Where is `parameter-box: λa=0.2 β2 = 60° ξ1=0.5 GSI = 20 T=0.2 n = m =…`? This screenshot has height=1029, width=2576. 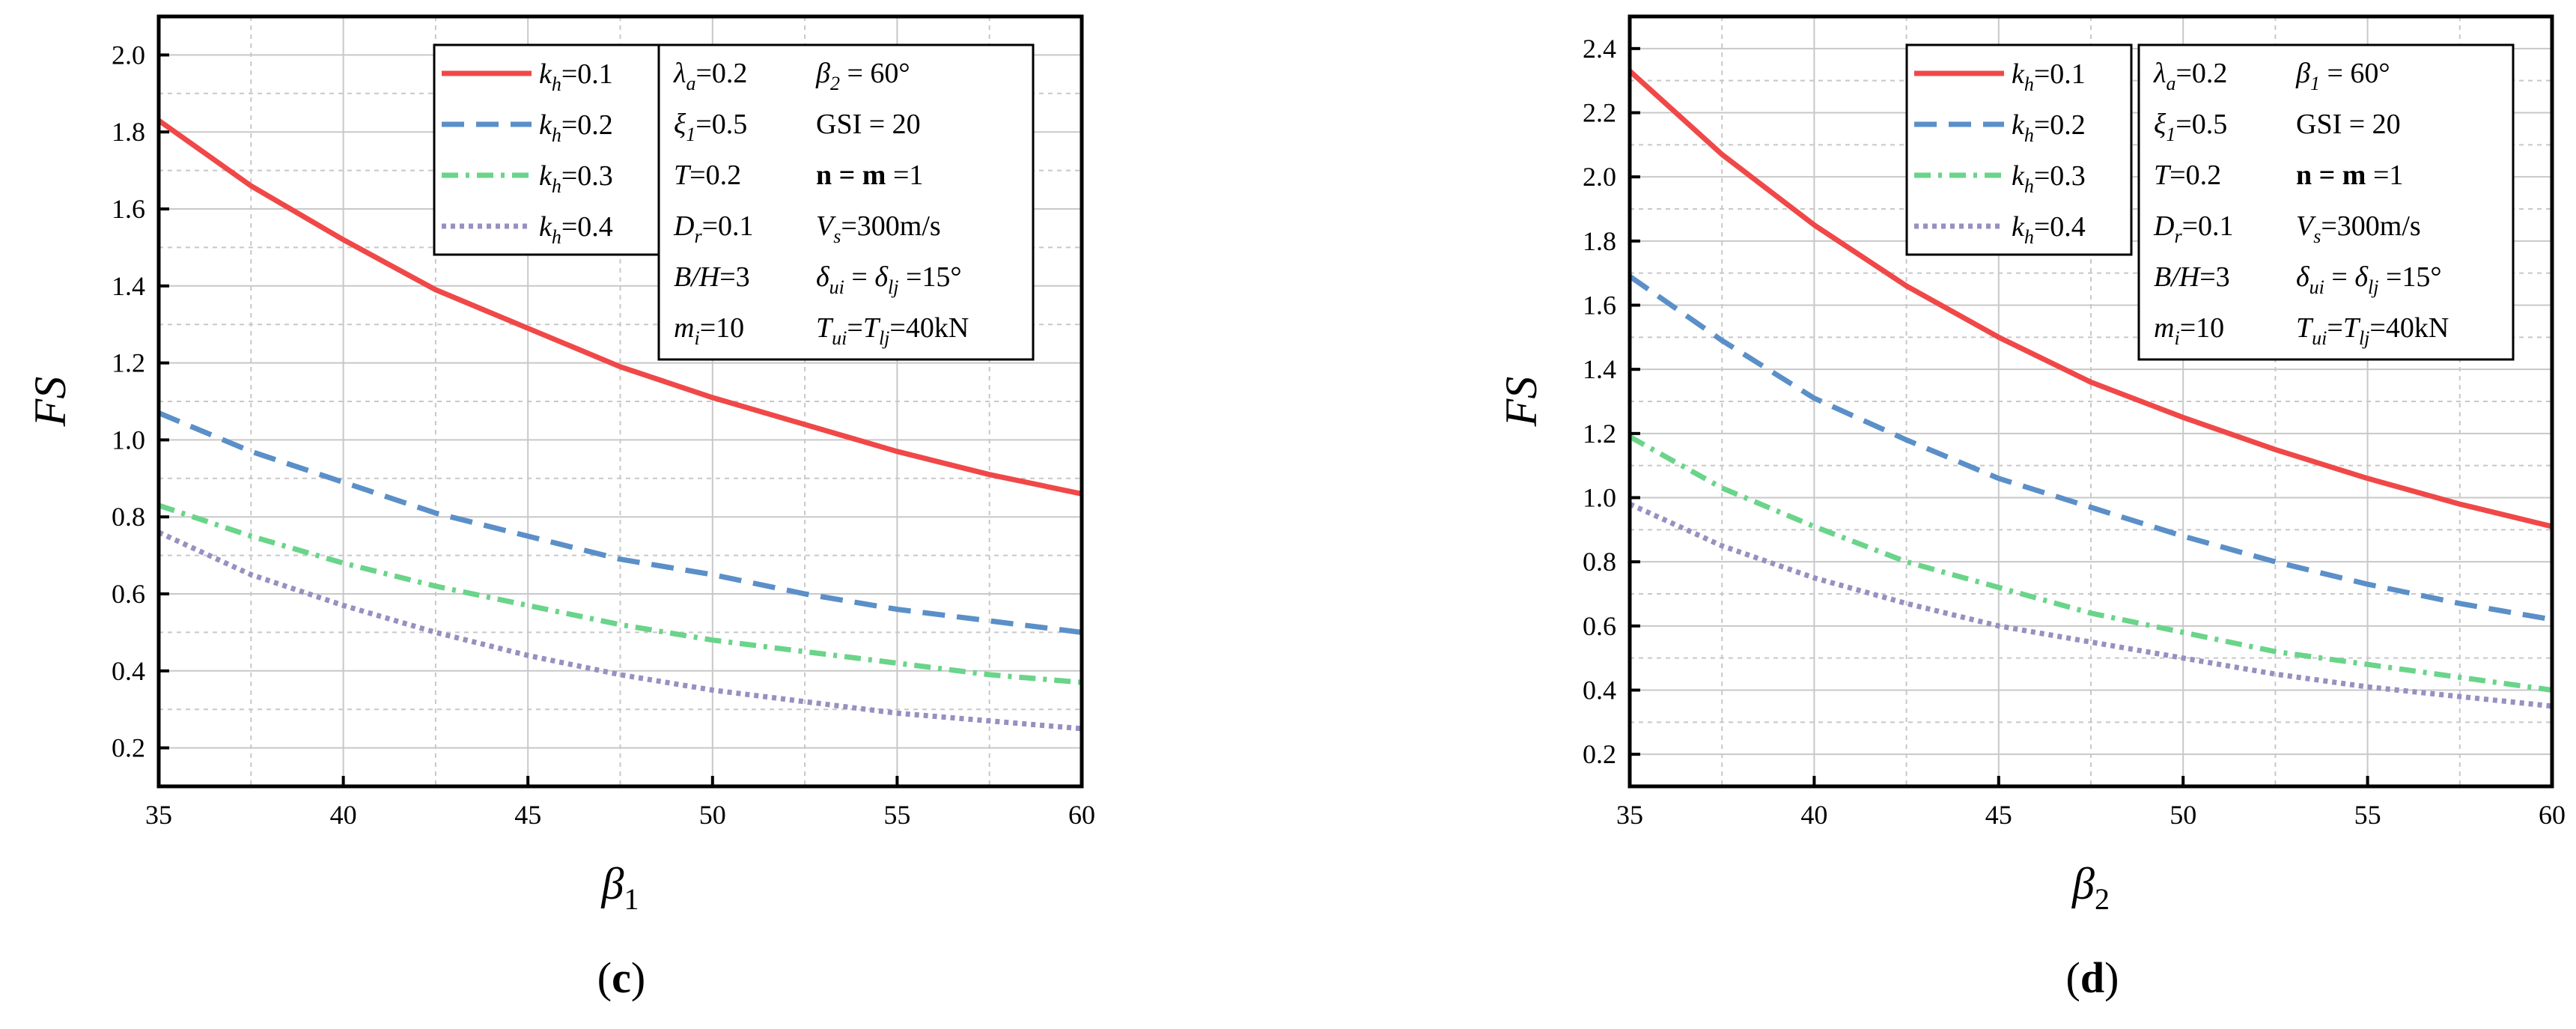
parameter-box: λa=0.2 β2 = 60° ξ1=0.5 GSI = 20 T=0.2 n = m =… is located at coordinates (846, 202).